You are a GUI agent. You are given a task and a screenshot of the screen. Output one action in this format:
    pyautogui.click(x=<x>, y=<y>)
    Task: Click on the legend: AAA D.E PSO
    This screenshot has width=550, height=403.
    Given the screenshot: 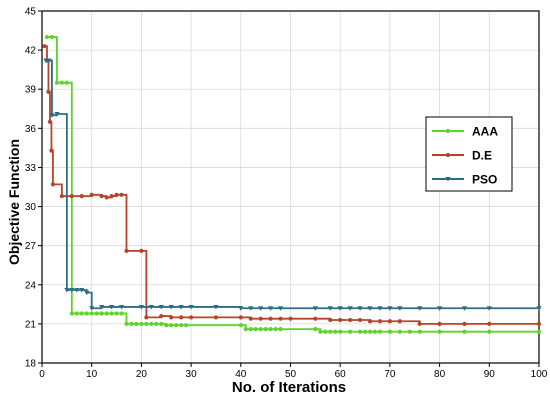 What is the action you would take?
    pyautogui.click(x=469, y=154)
    